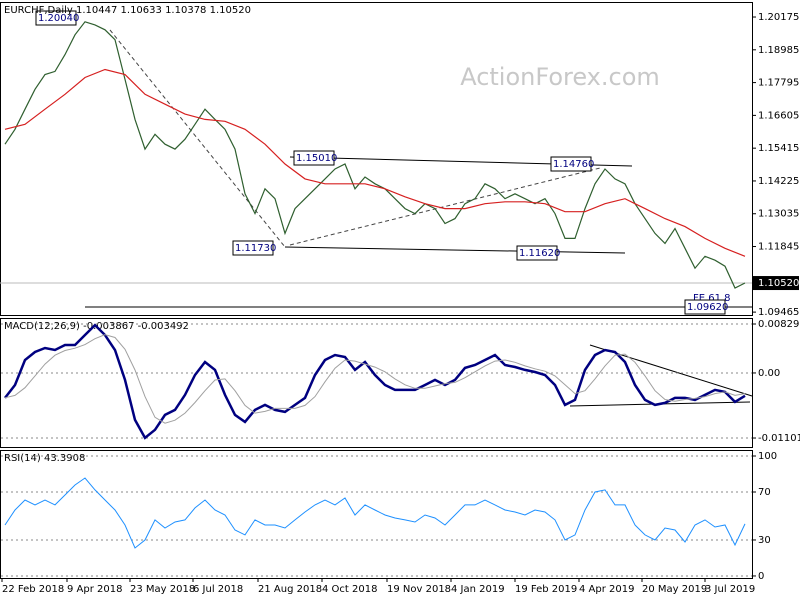 The height and width of the screenshot is (600, 800). I want to click on y-tick-label: 0.00, so click(769, 373).